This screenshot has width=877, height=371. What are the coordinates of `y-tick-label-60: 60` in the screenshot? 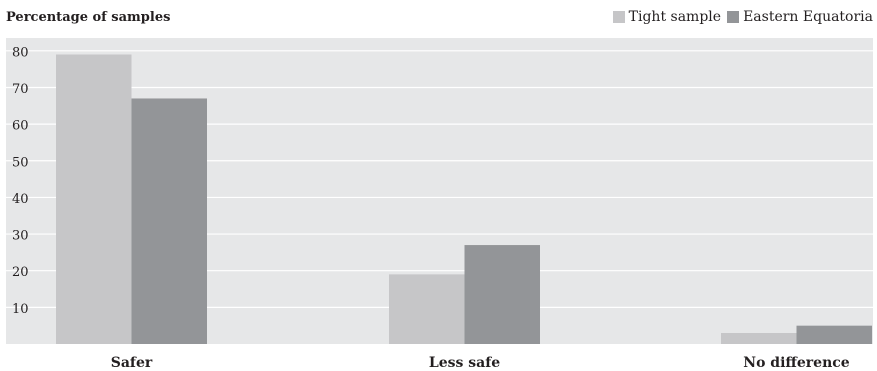 It's located at (20, 126).